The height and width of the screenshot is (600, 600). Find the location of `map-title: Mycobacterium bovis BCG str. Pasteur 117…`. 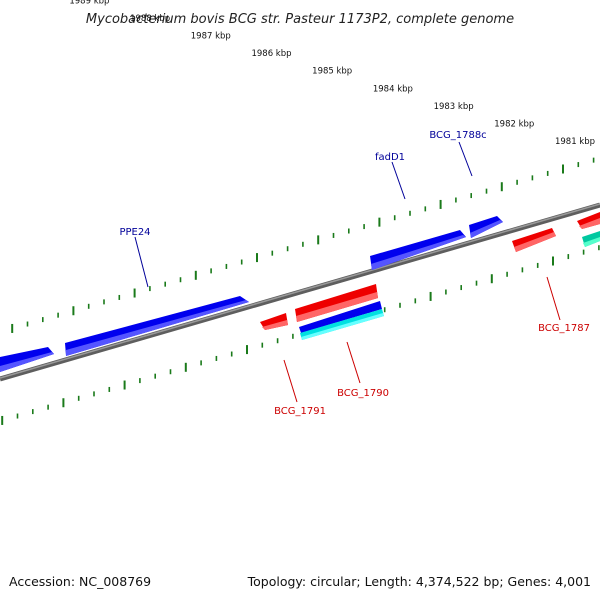

map-title: Mycobacterium bovis BCG str. Pasteur 117… is located at coordinates (300, 19).